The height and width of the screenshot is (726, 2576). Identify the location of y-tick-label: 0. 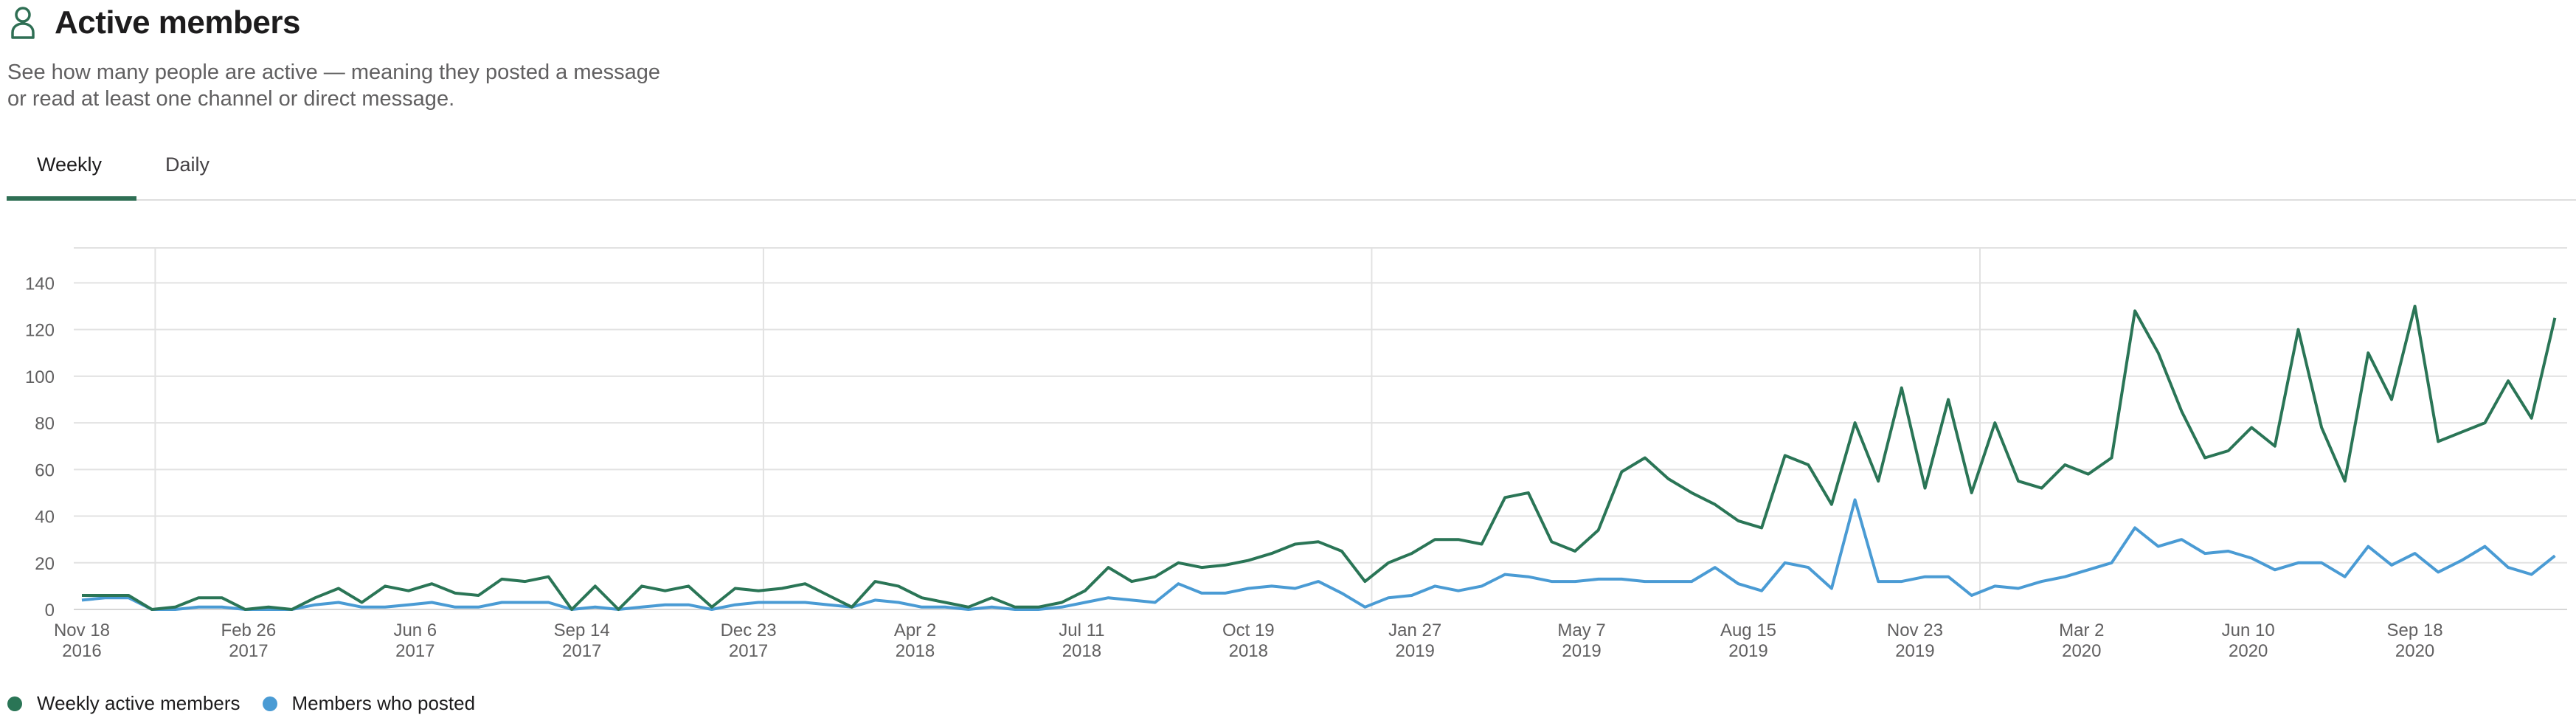
(50, 610).